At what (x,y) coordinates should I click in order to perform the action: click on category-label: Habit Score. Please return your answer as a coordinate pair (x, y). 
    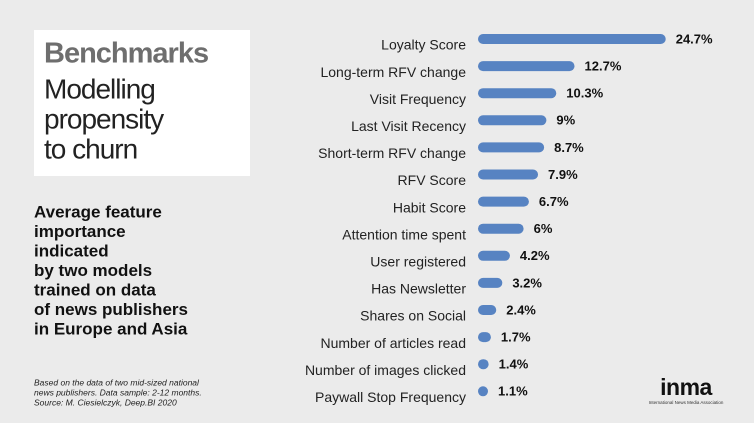
    Looking at the image, I should click on (429, 207).